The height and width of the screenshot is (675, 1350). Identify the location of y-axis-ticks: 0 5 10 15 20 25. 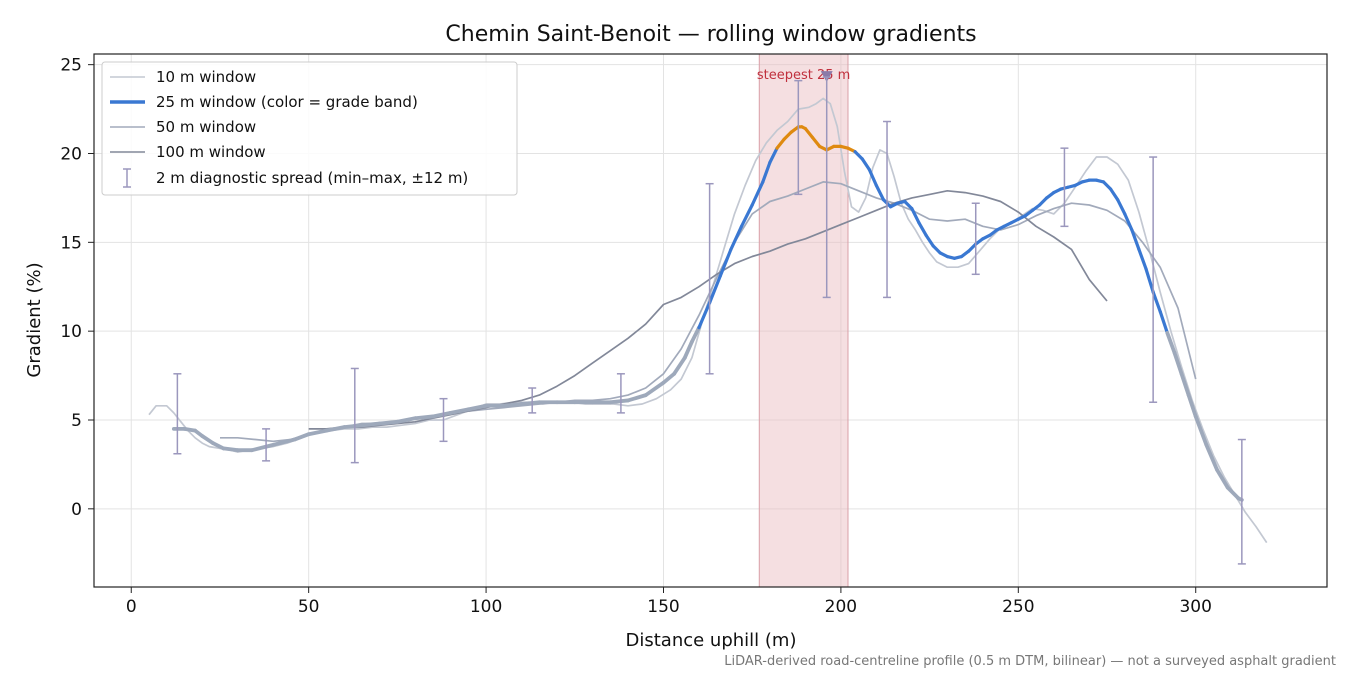
(77, 288).